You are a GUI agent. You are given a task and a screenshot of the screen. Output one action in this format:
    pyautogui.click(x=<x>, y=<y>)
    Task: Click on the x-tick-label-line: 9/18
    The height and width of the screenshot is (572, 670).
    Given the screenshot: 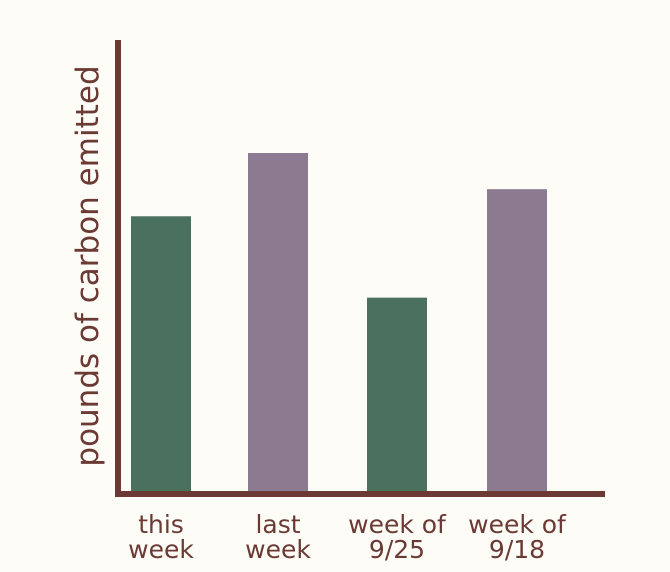 What is the action you would take?
    pyautogui.click(x=517, y=549)
    